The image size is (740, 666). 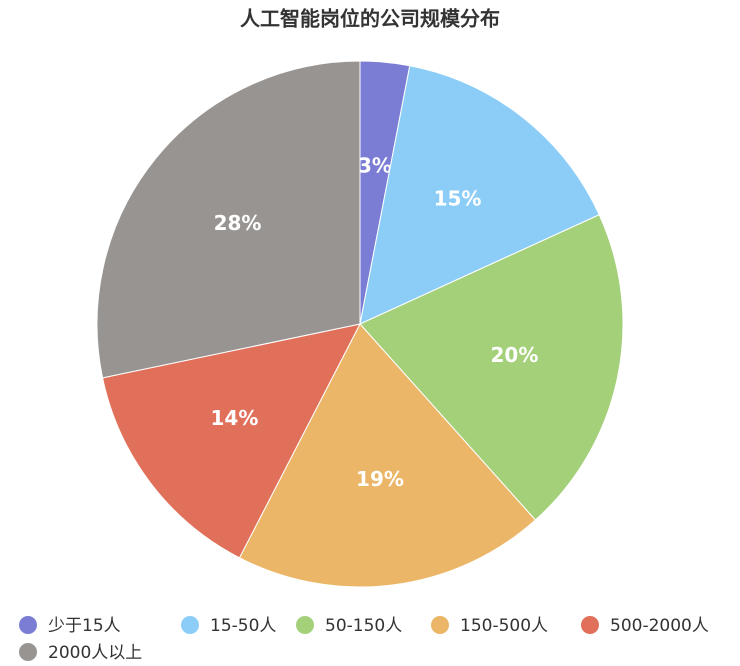 I want to click on chart-title: 人工智能岗位的公司规模分布, so click(x=370, y=19).